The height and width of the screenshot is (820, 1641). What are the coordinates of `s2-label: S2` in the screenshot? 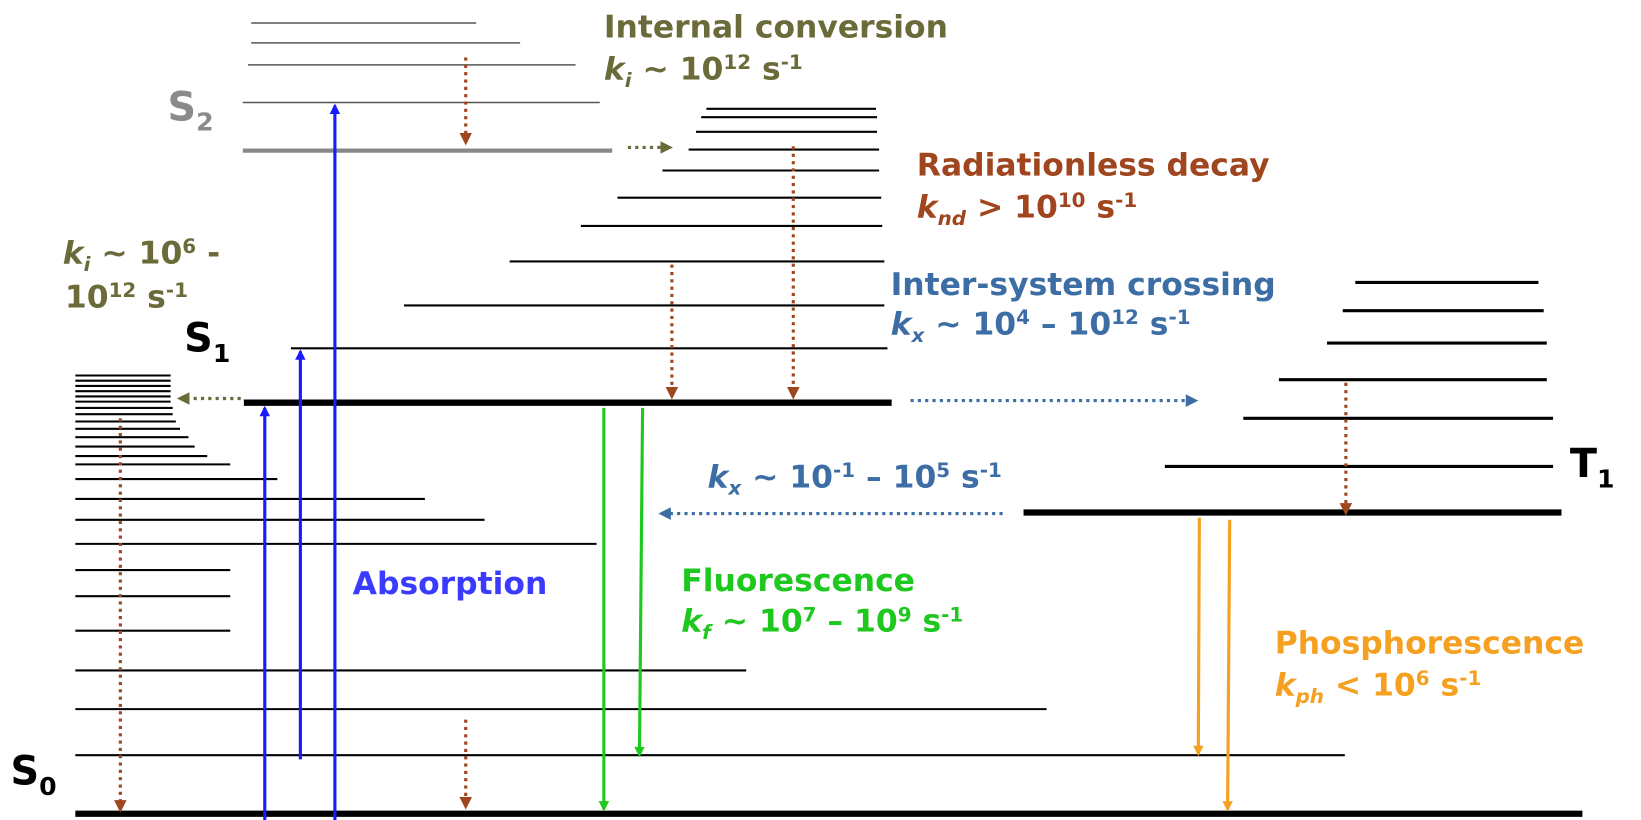 It's located at (190, 110).